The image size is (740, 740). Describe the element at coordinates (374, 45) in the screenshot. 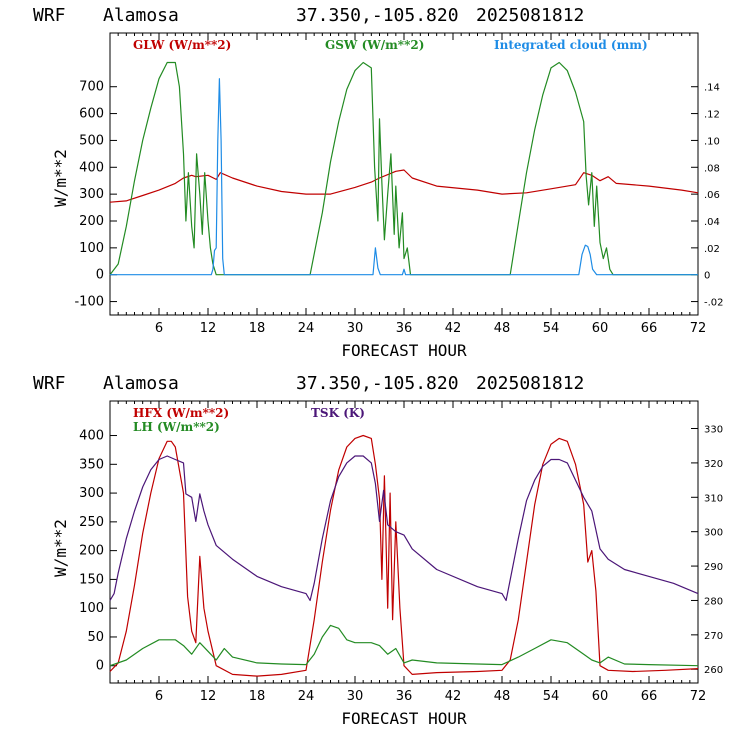

I see `legend-gsw: GSW (W/m**2)` at that location.